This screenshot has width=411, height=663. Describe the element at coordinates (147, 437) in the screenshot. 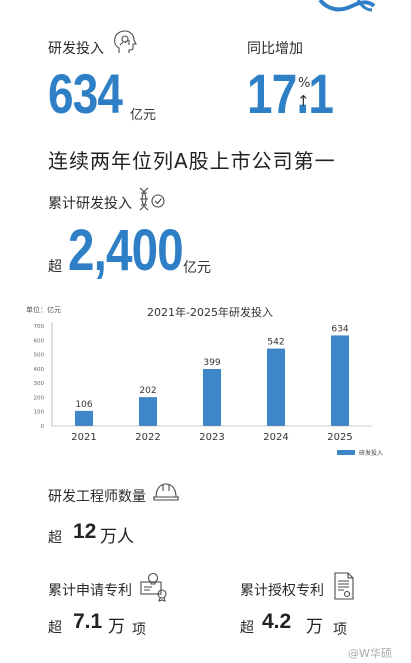

I see `x-tick-label: 2022` at that location.